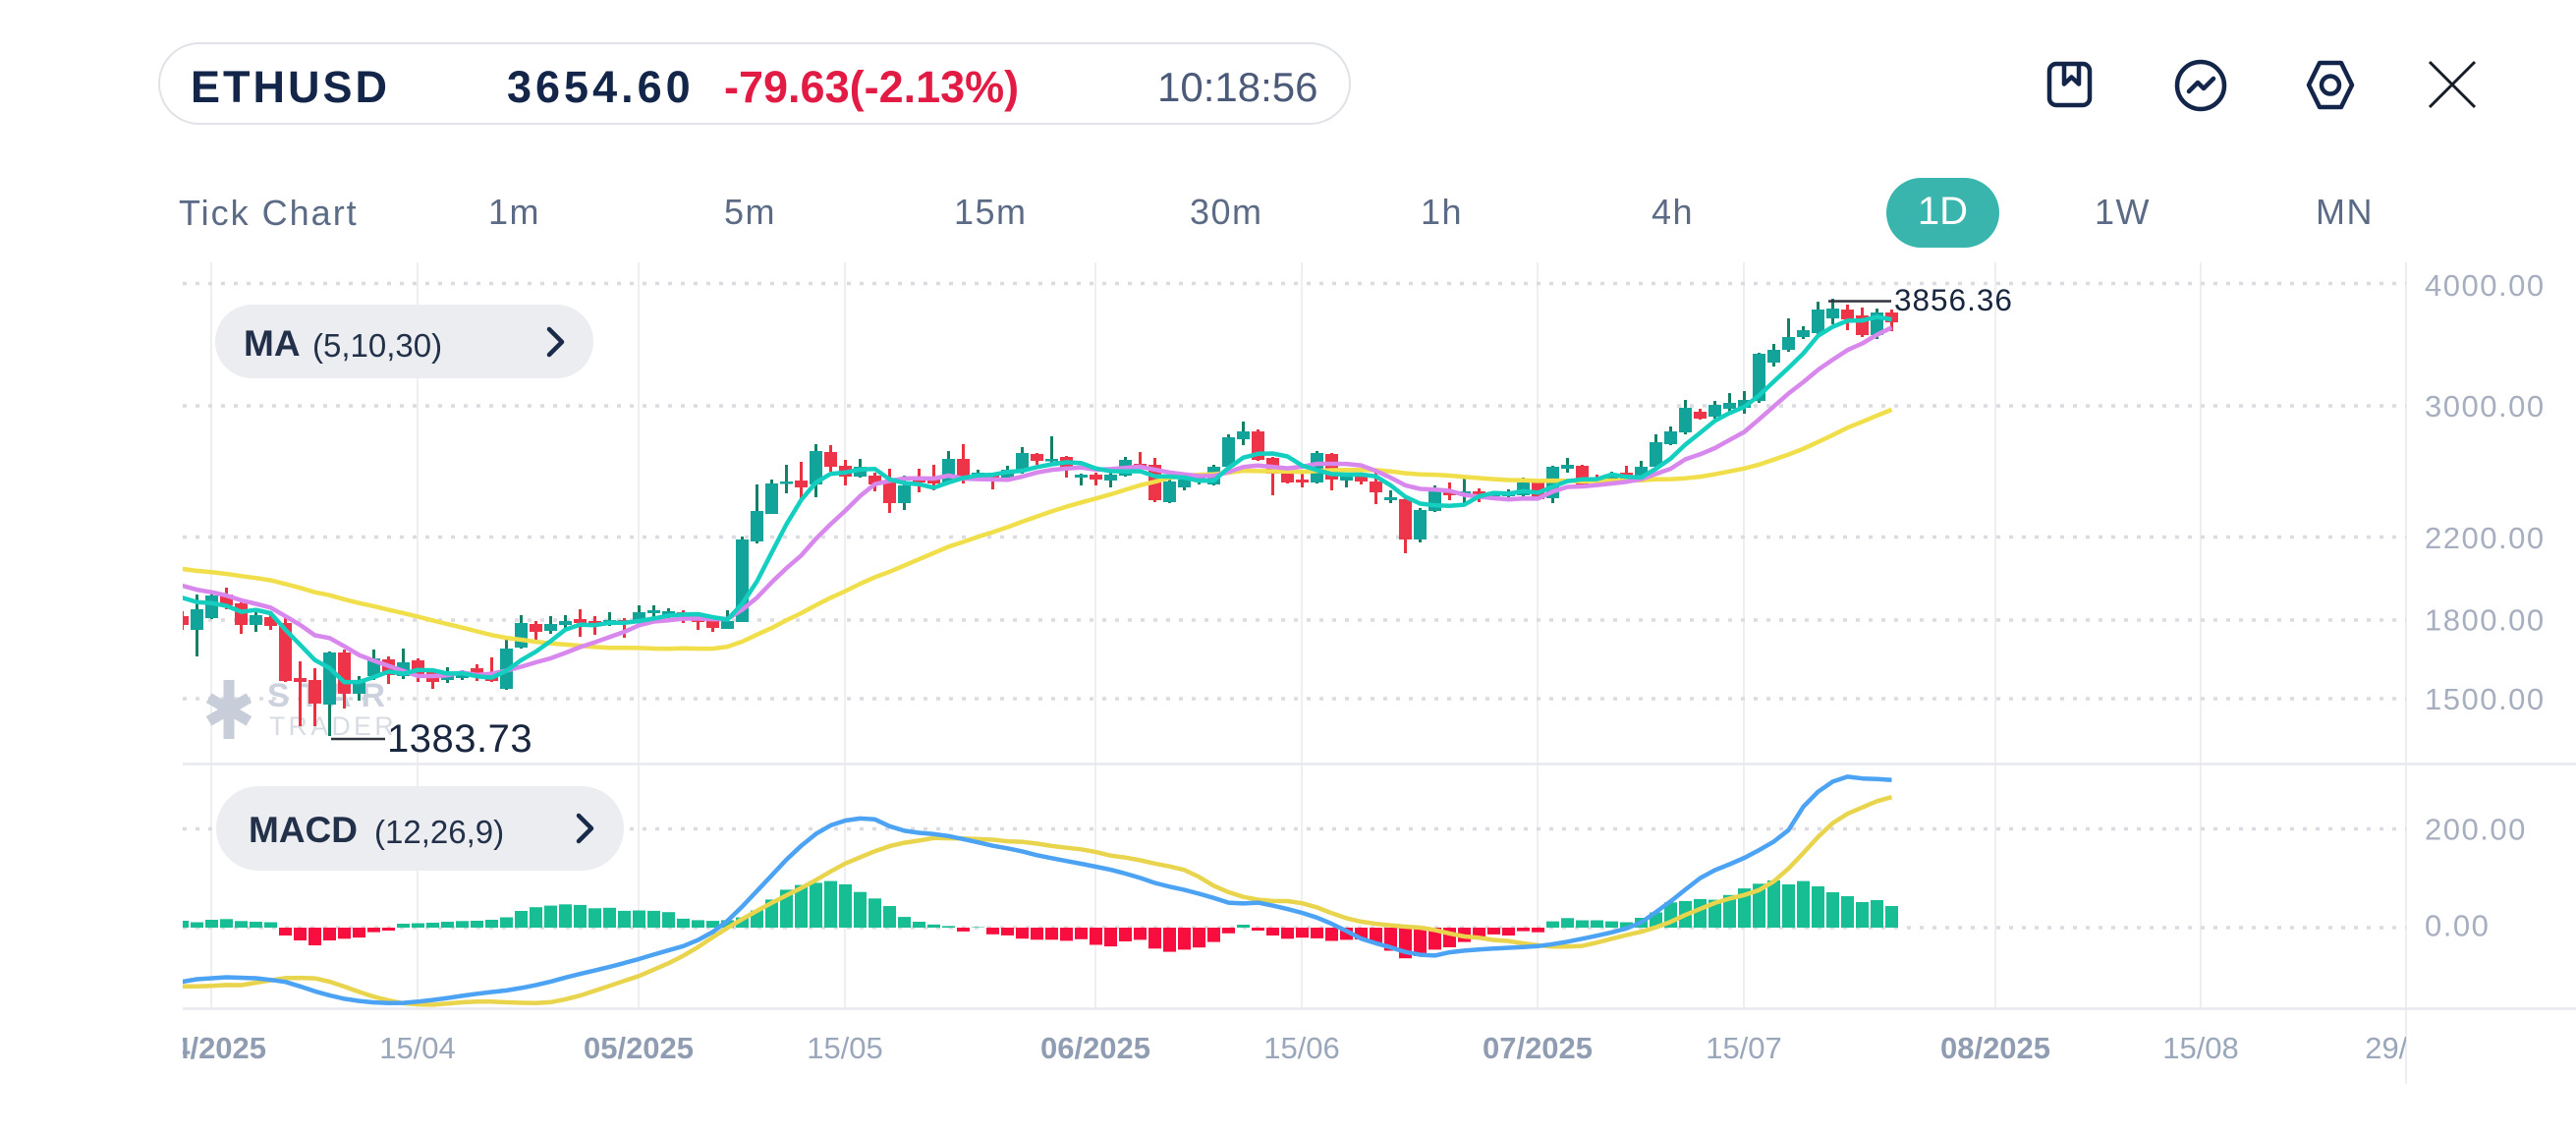  What do you see at coordinates (1301, 1048) in the screenshot?
I see `svg-text: 15/06` at bounding box center [1301, 1048].